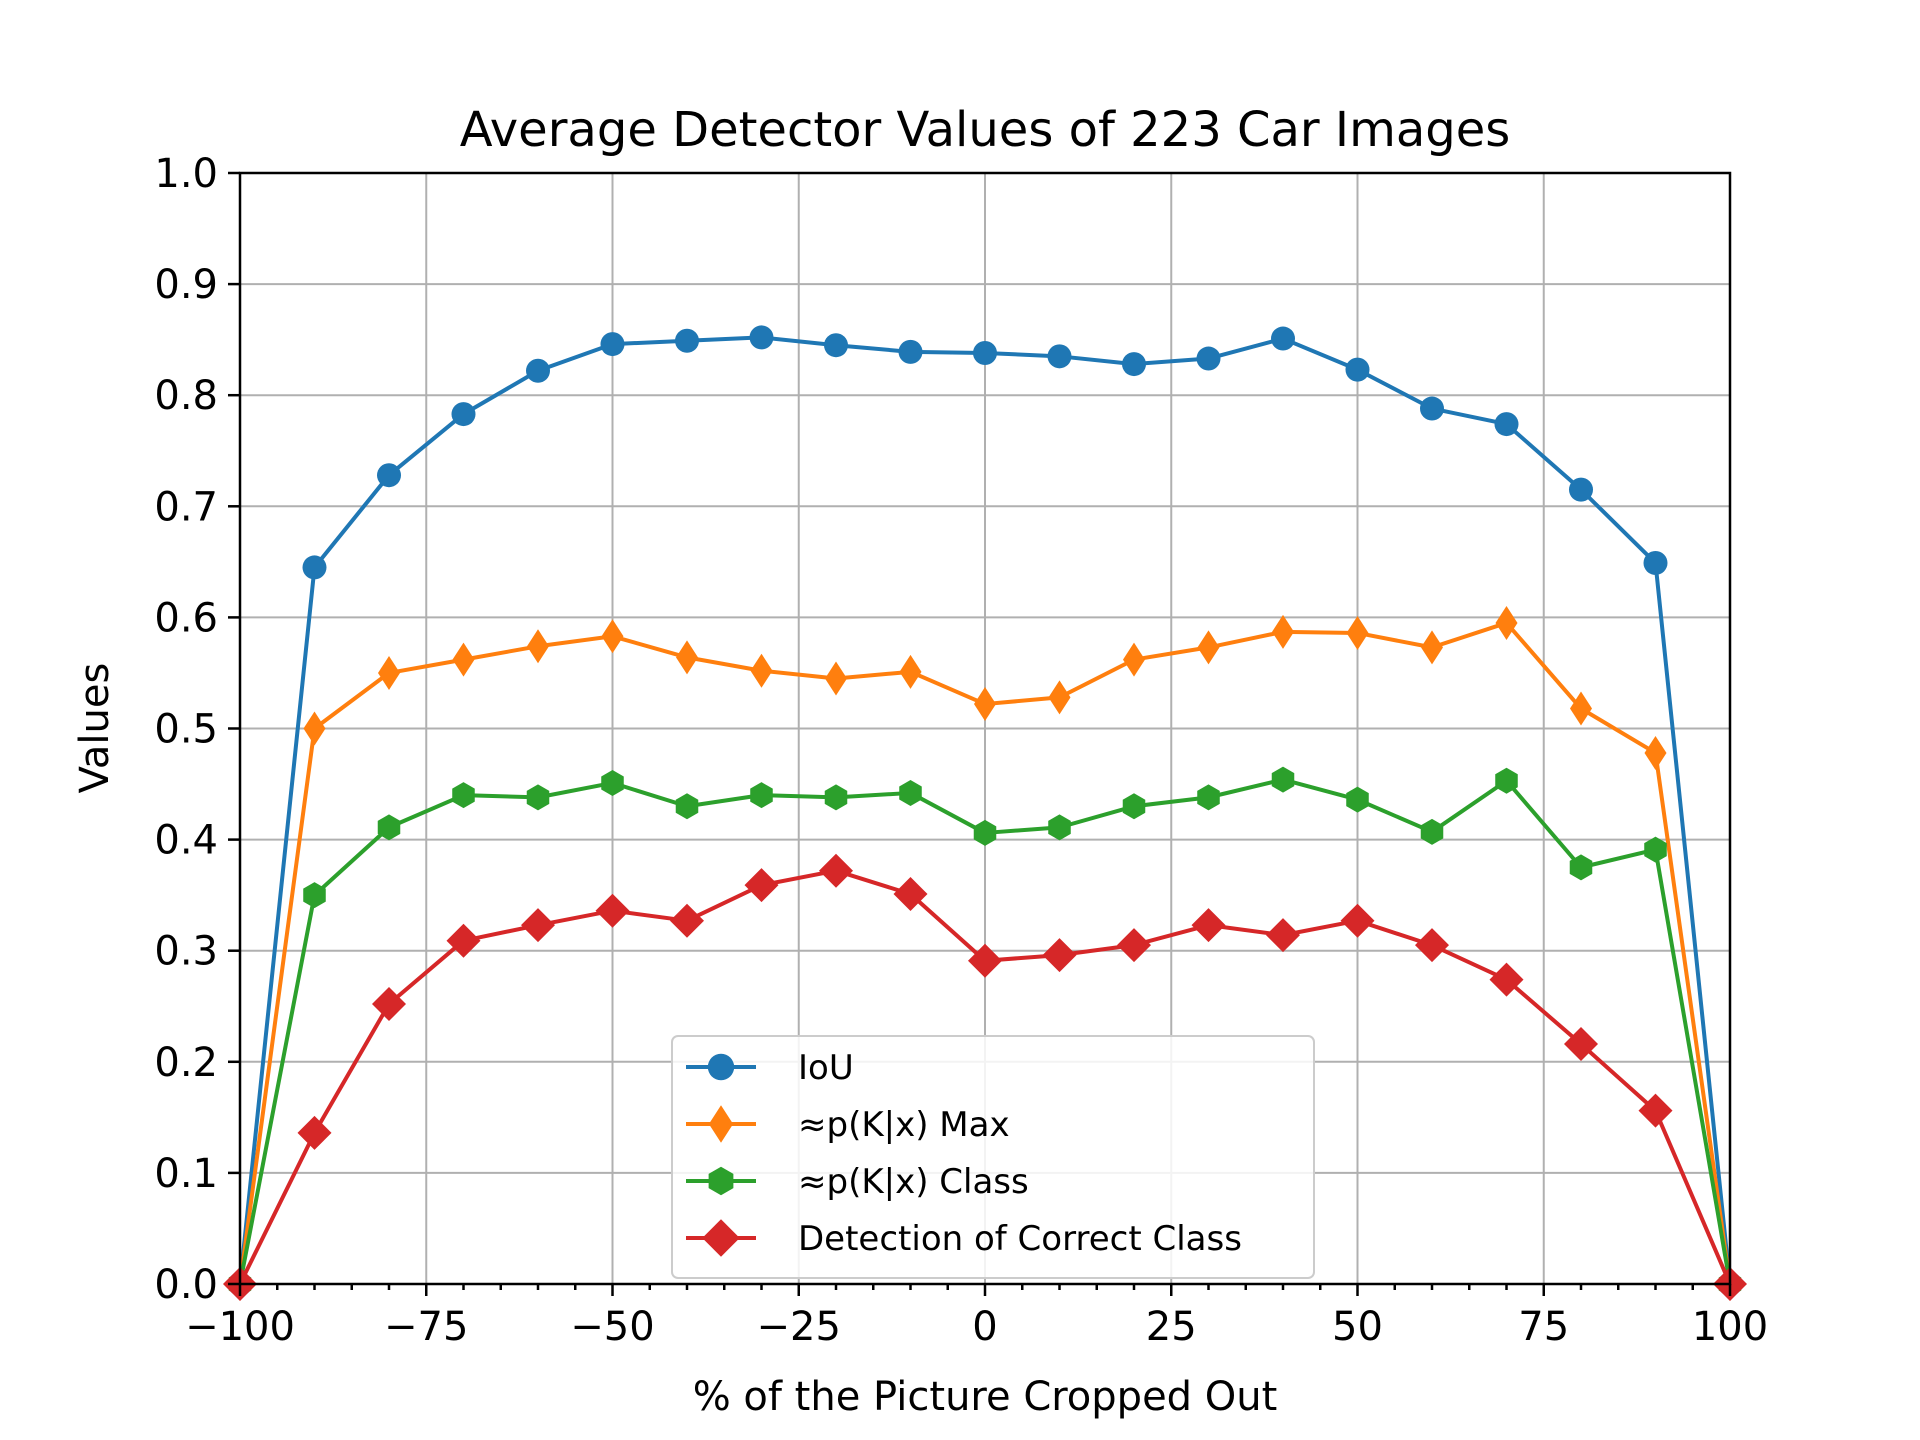 The height and width of the screenshot is (1440, 1920). What do you see at coordinates (1171, 1327) in the screenshot?
I see `x-tick-label: 25` at bounding box center [1171, 1327].